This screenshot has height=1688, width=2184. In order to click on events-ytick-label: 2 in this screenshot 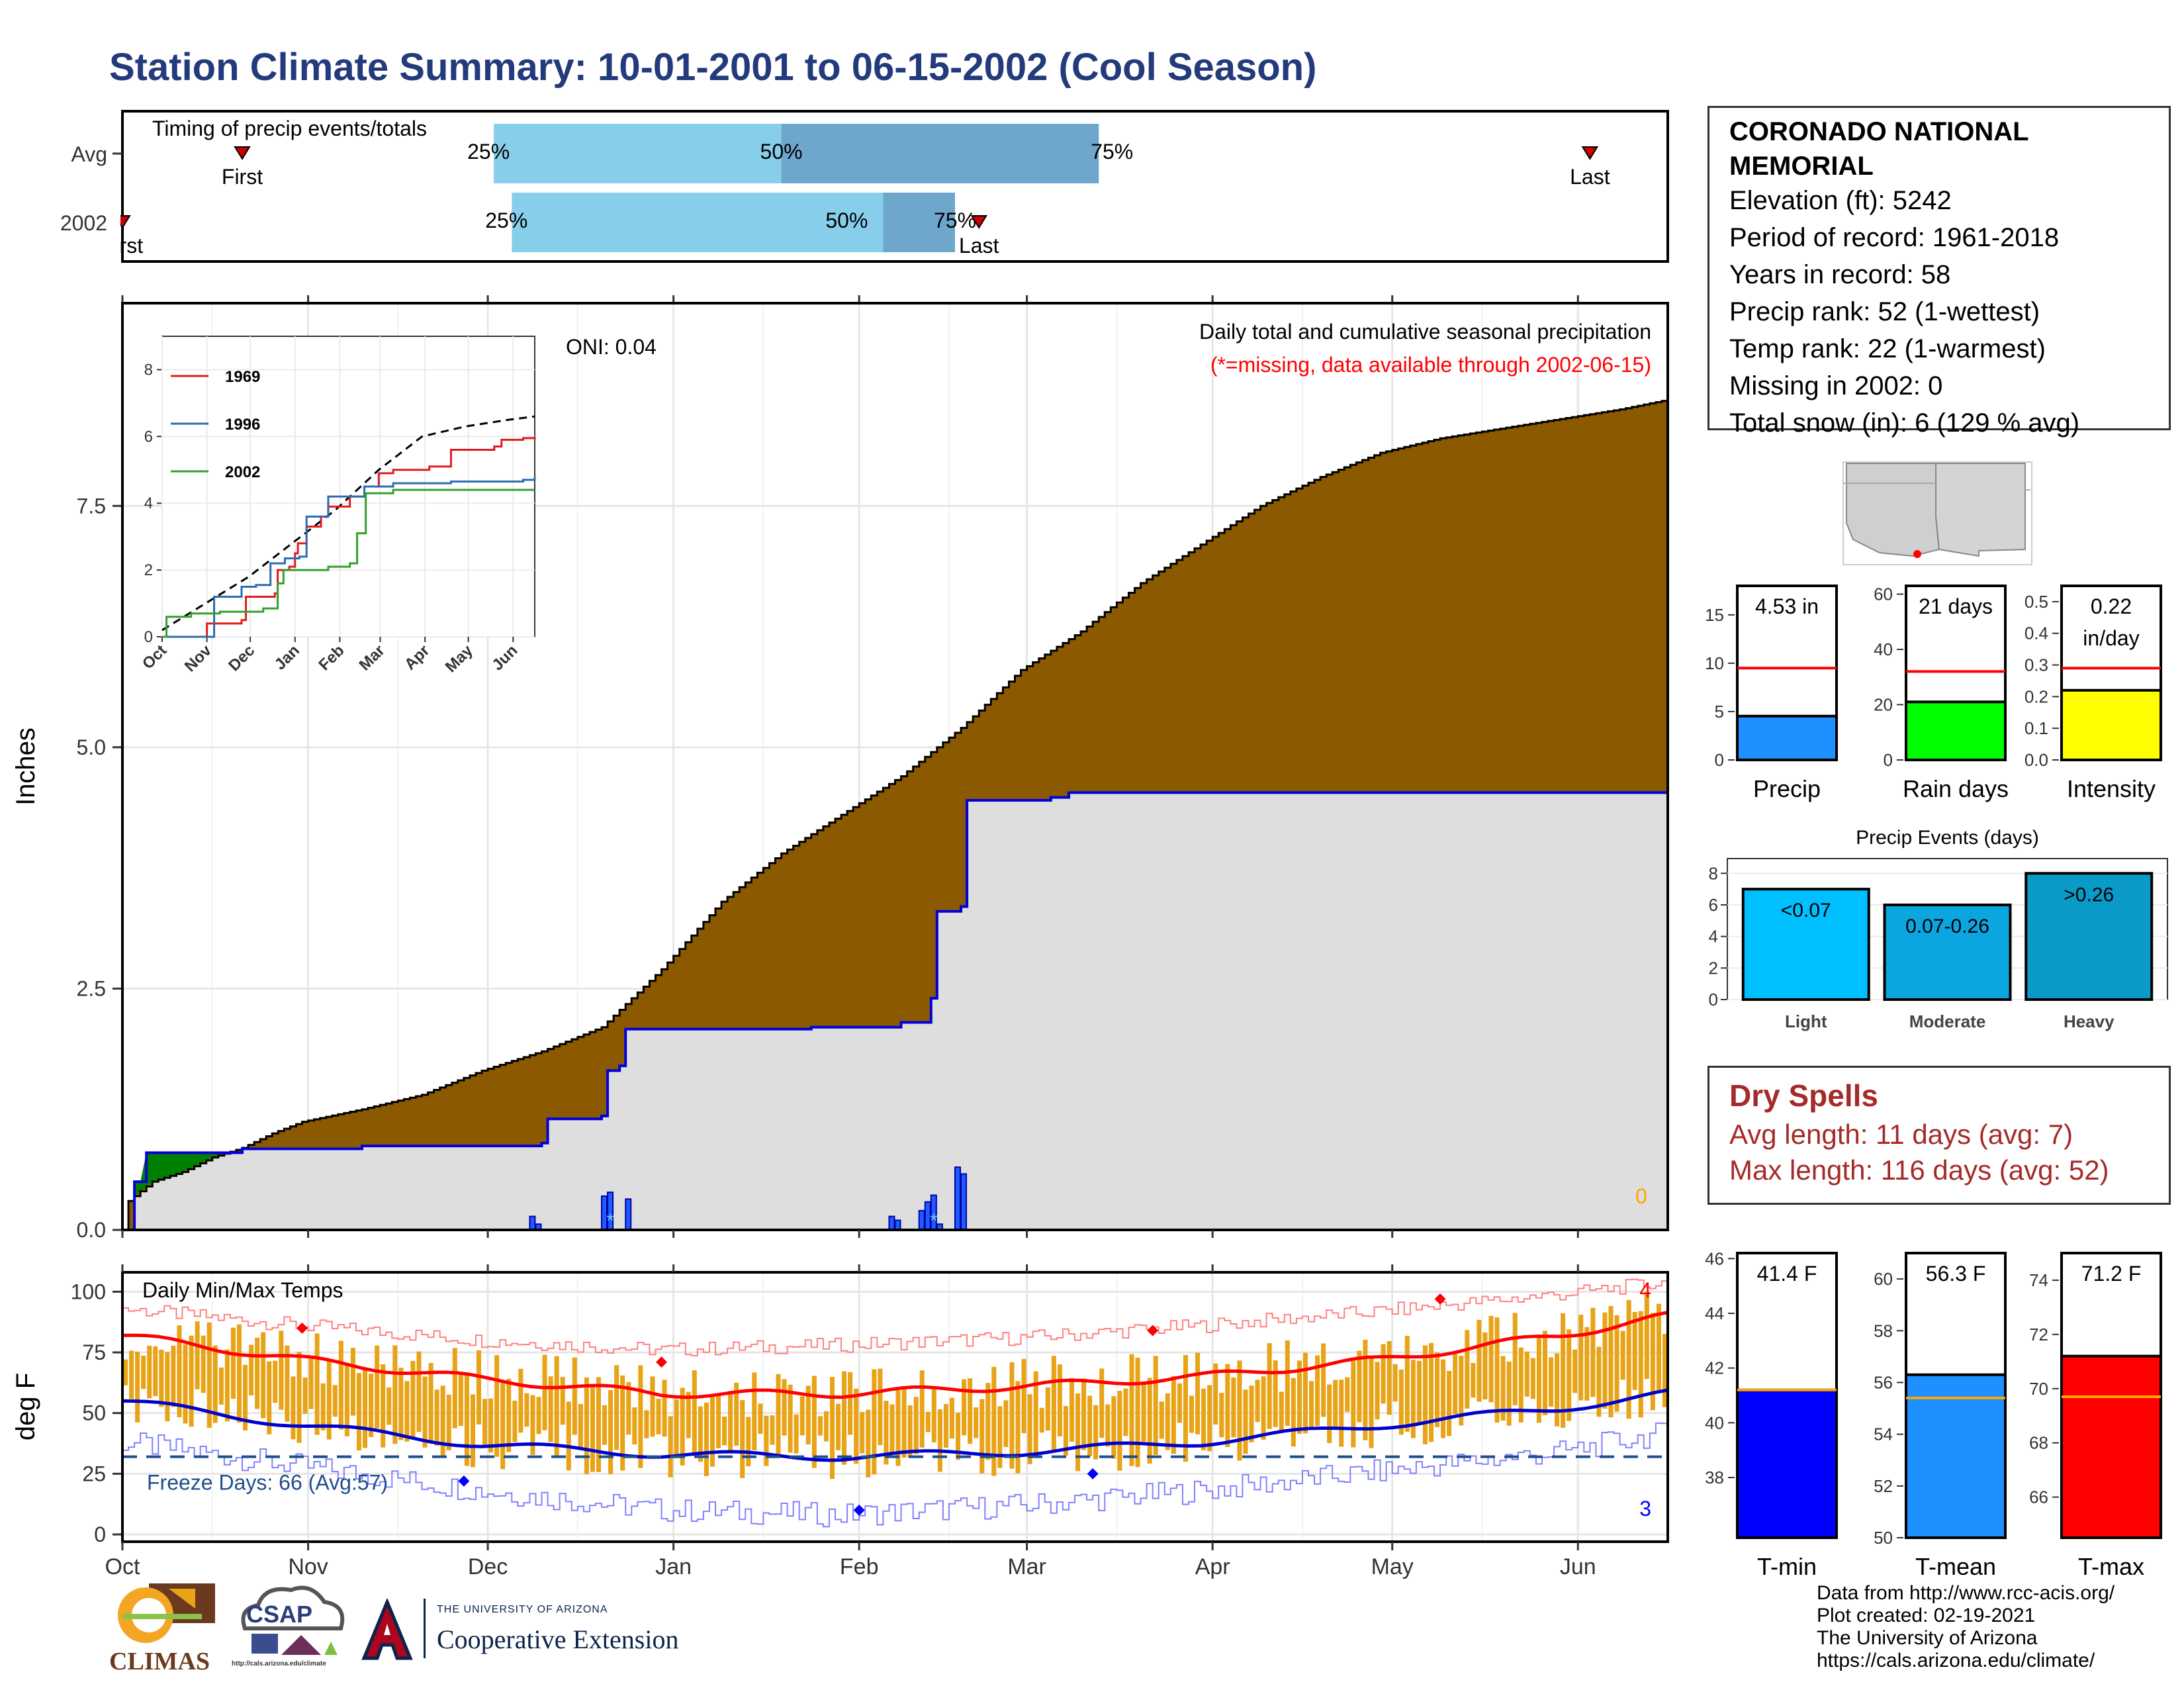, I will do `click(1713, 968)`.